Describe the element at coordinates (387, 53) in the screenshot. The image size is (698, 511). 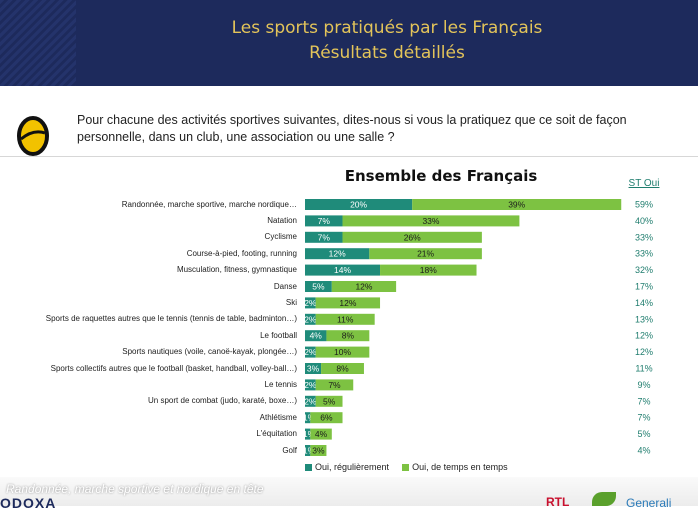
I see `page-subtitle: Résultats détaillés` at that location.